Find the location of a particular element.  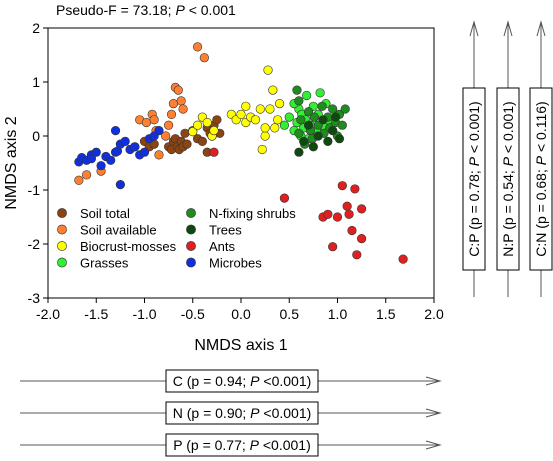

chart-title: Pseudo-F = 73.18; P < 0.001 is located at coordinates (146, 10).